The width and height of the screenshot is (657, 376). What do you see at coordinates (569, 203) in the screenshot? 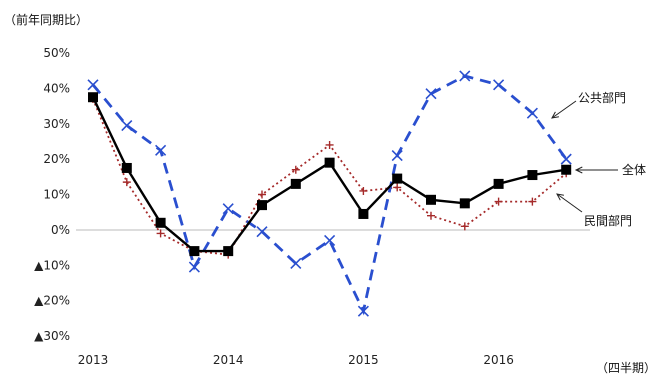
I see `annotation-private-arrow` at bounding box center [569, 203].